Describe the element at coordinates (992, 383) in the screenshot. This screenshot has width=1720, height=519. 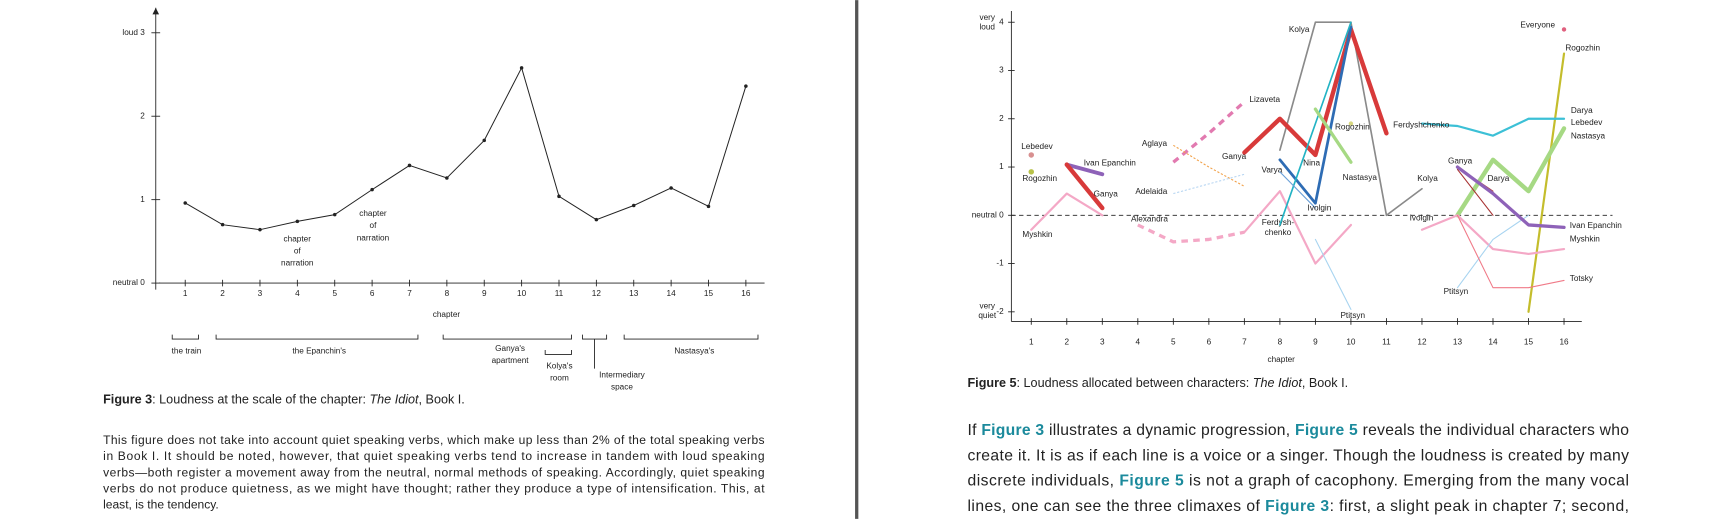
I see `figure-label: Figure 5` at that location.